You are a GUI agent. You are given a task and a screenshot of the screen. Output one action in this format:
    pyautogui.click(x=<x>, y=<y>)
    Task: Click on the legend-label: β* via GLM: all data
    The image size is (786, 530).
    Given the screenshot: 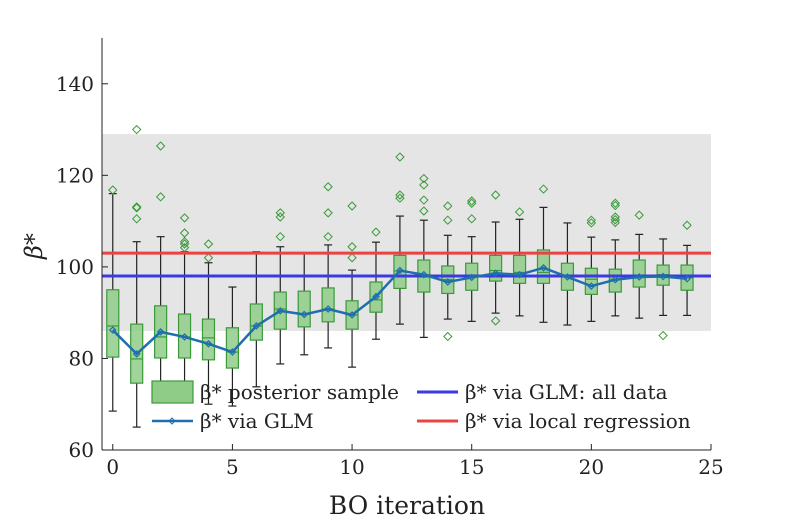 What is the action you would take?
    pyautogui.click(x=566, y=392)
    